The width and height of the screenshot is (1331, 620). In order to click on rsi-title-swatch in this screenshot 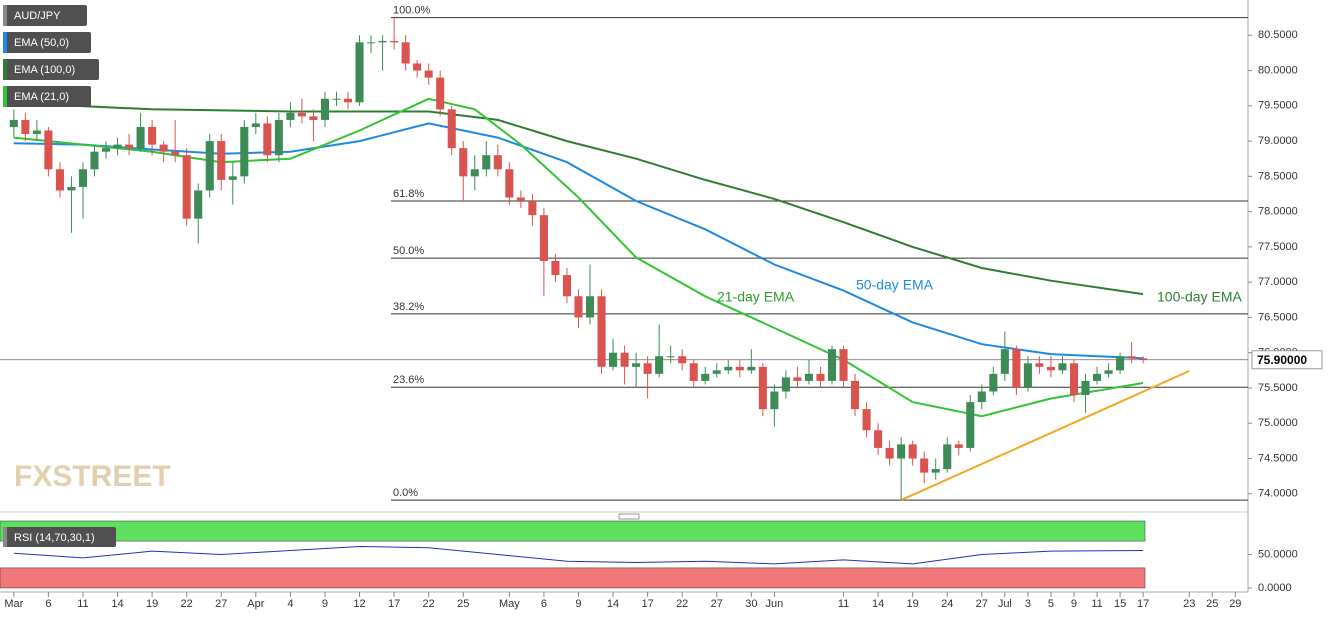, I will do `click(5, 537)`.